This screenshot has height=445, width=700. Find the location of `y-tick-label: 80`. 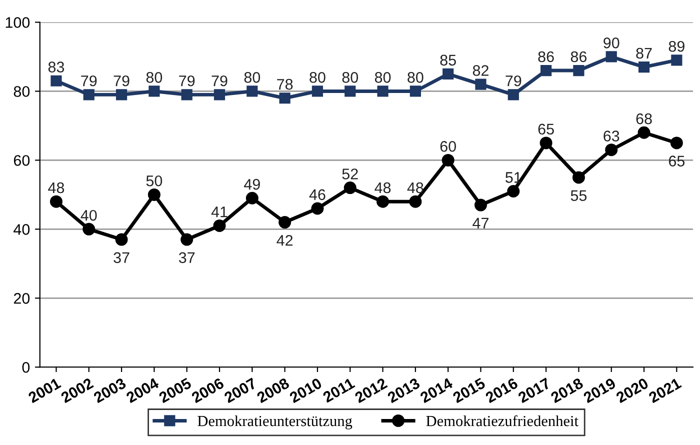

y-tick-label: 80 is located at coordinates (22, 91).